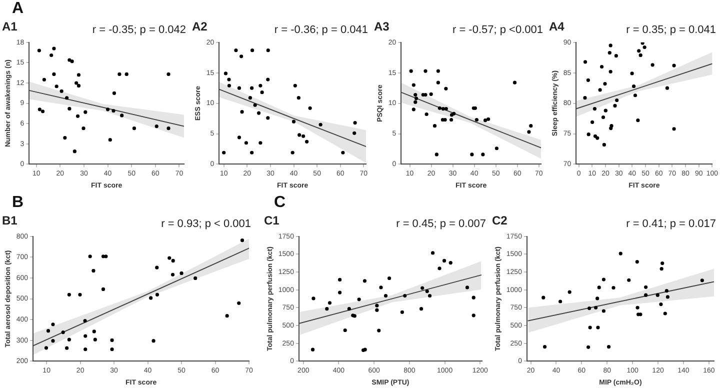 The image size is (720, 389). What do you see at coordinates (321, 30) in the screenshot?
I see `text: r = -0.36; p = 0.041` at bounding box center [321, 30].